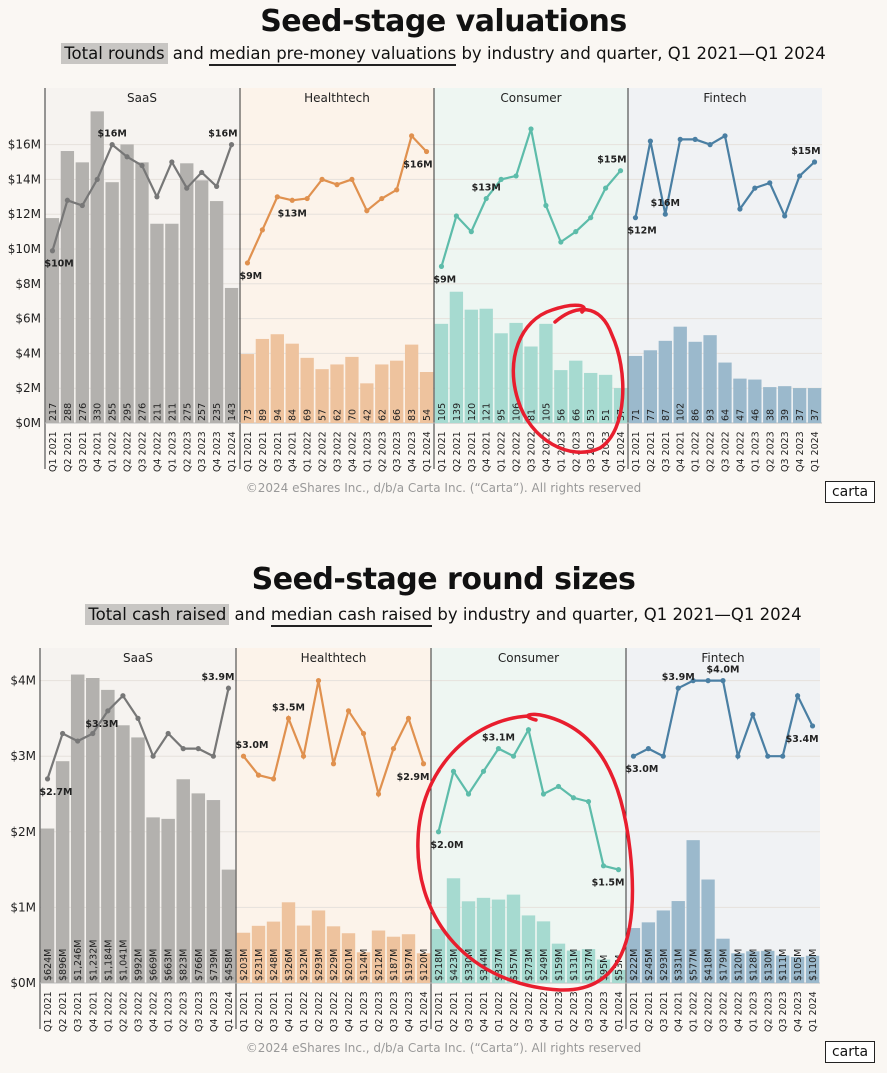 The height and width of the screenshot is (1073, 887). I want to click on chart1-subtitle-and: and, so click(188, 53).